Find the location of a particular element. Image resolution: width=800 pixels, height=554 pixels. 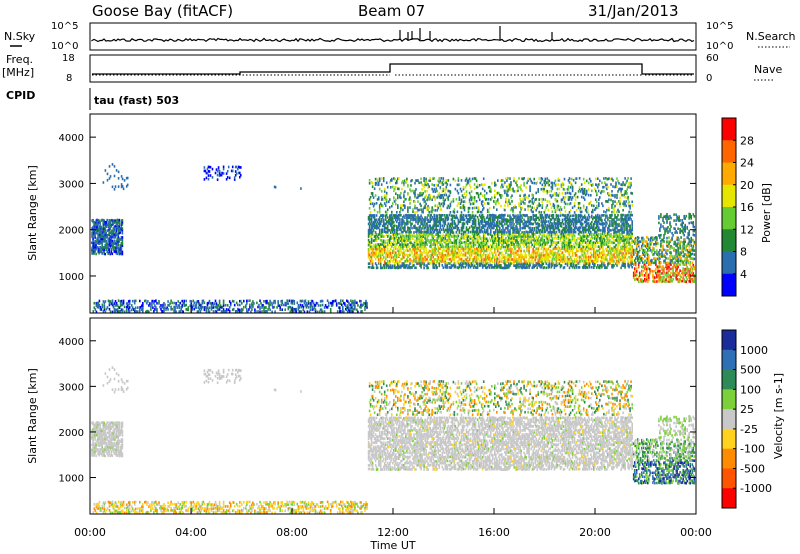

nsky-trace is located at coordinates (393, 40).